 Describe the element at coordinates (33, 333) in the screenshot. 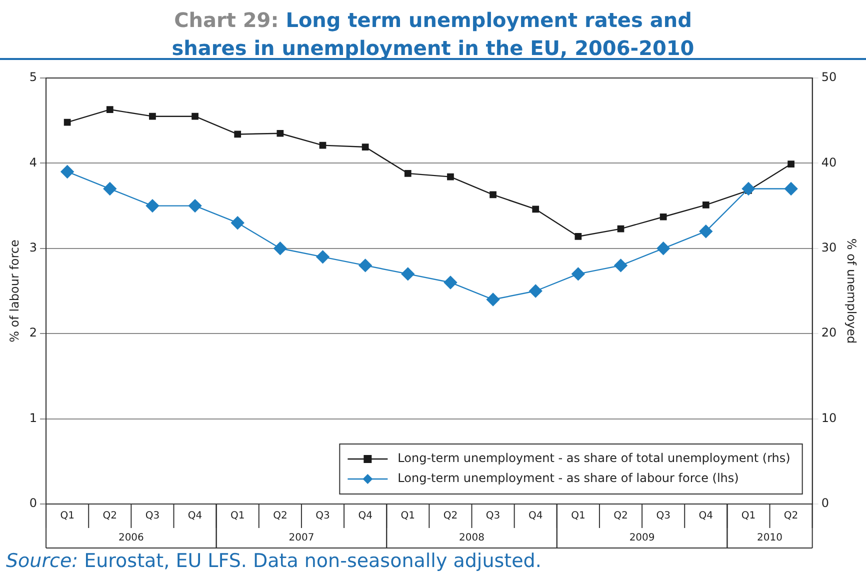

I see `y-tick-label: 2` at that location.